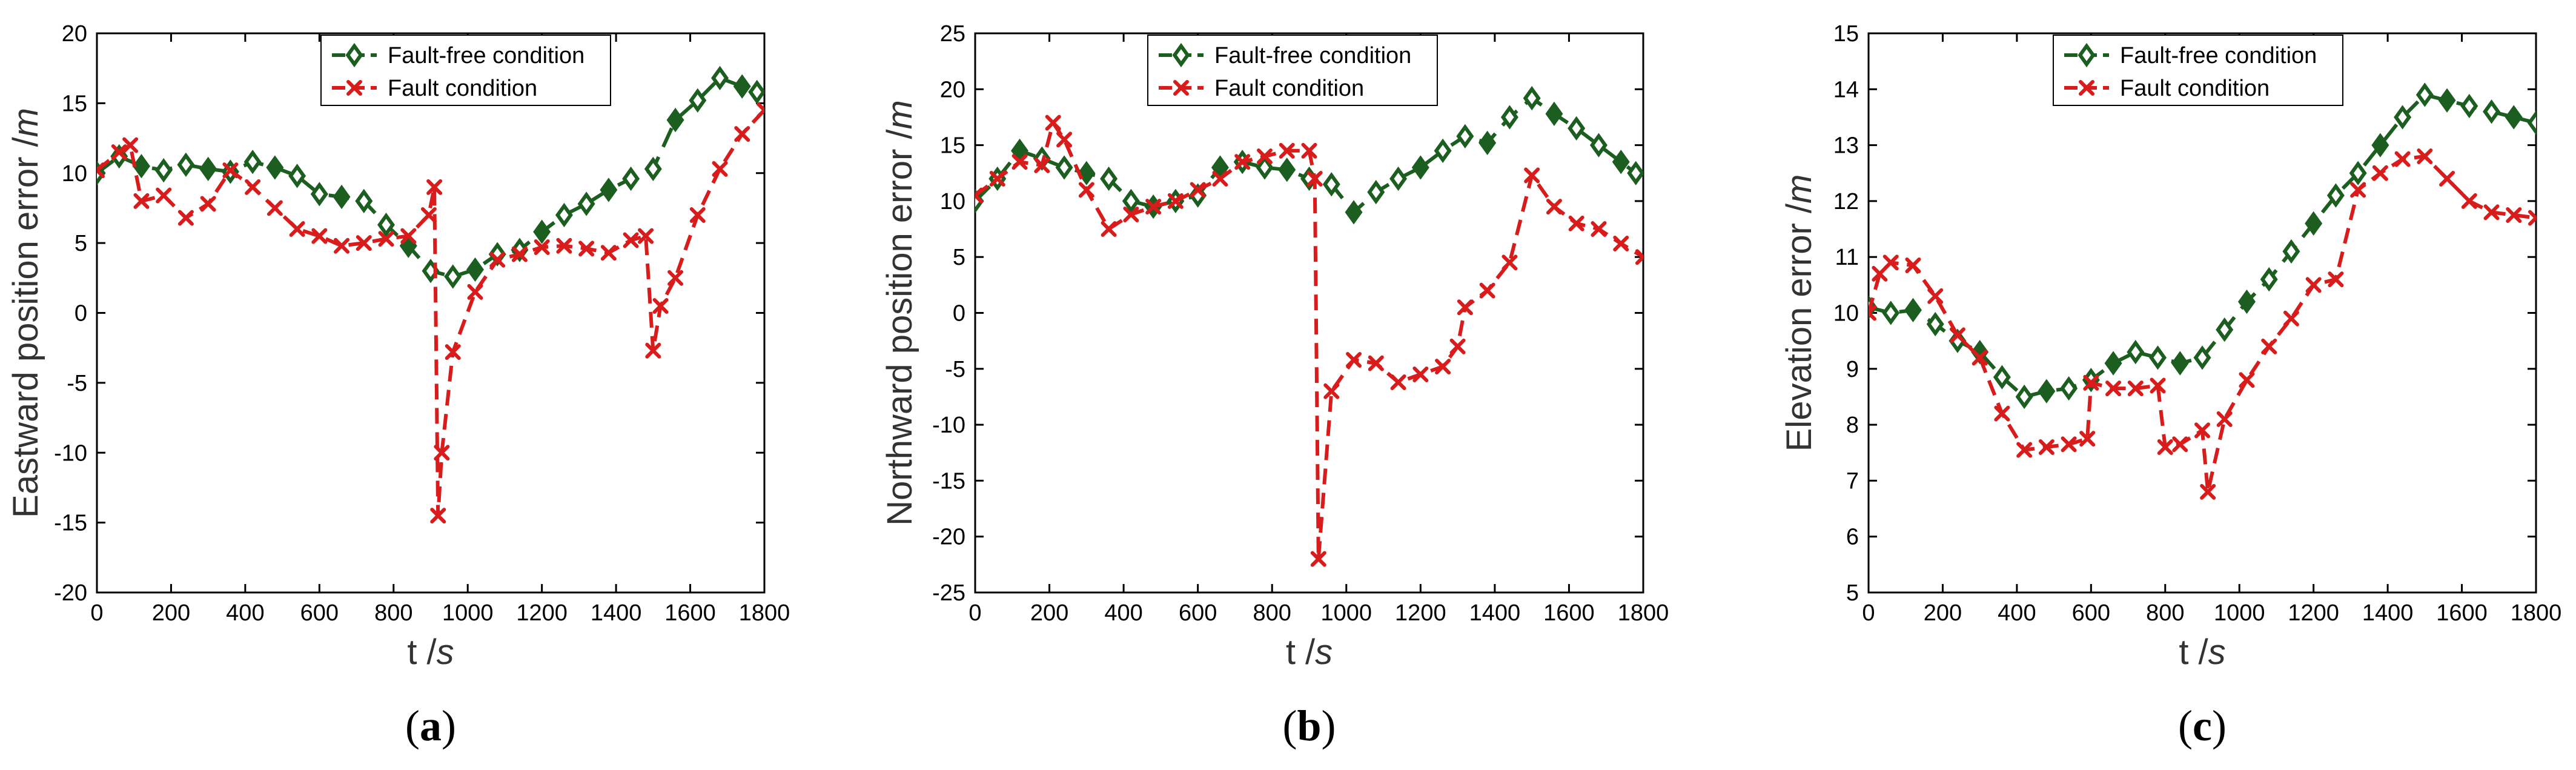 Image resolution: width=2576 pixels, height=770 pixels. Describe the element at coordinates (393, 613) in the screenshot. I see `x-tick-label: 800` at that location.